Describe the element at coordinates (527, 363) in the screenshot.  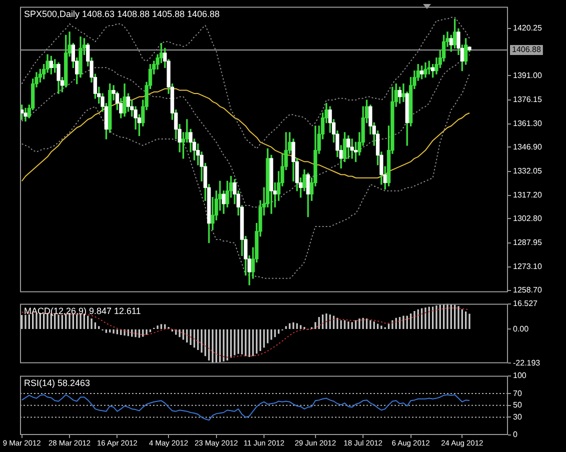
I see `y-tick-label: -22.193` at that location.